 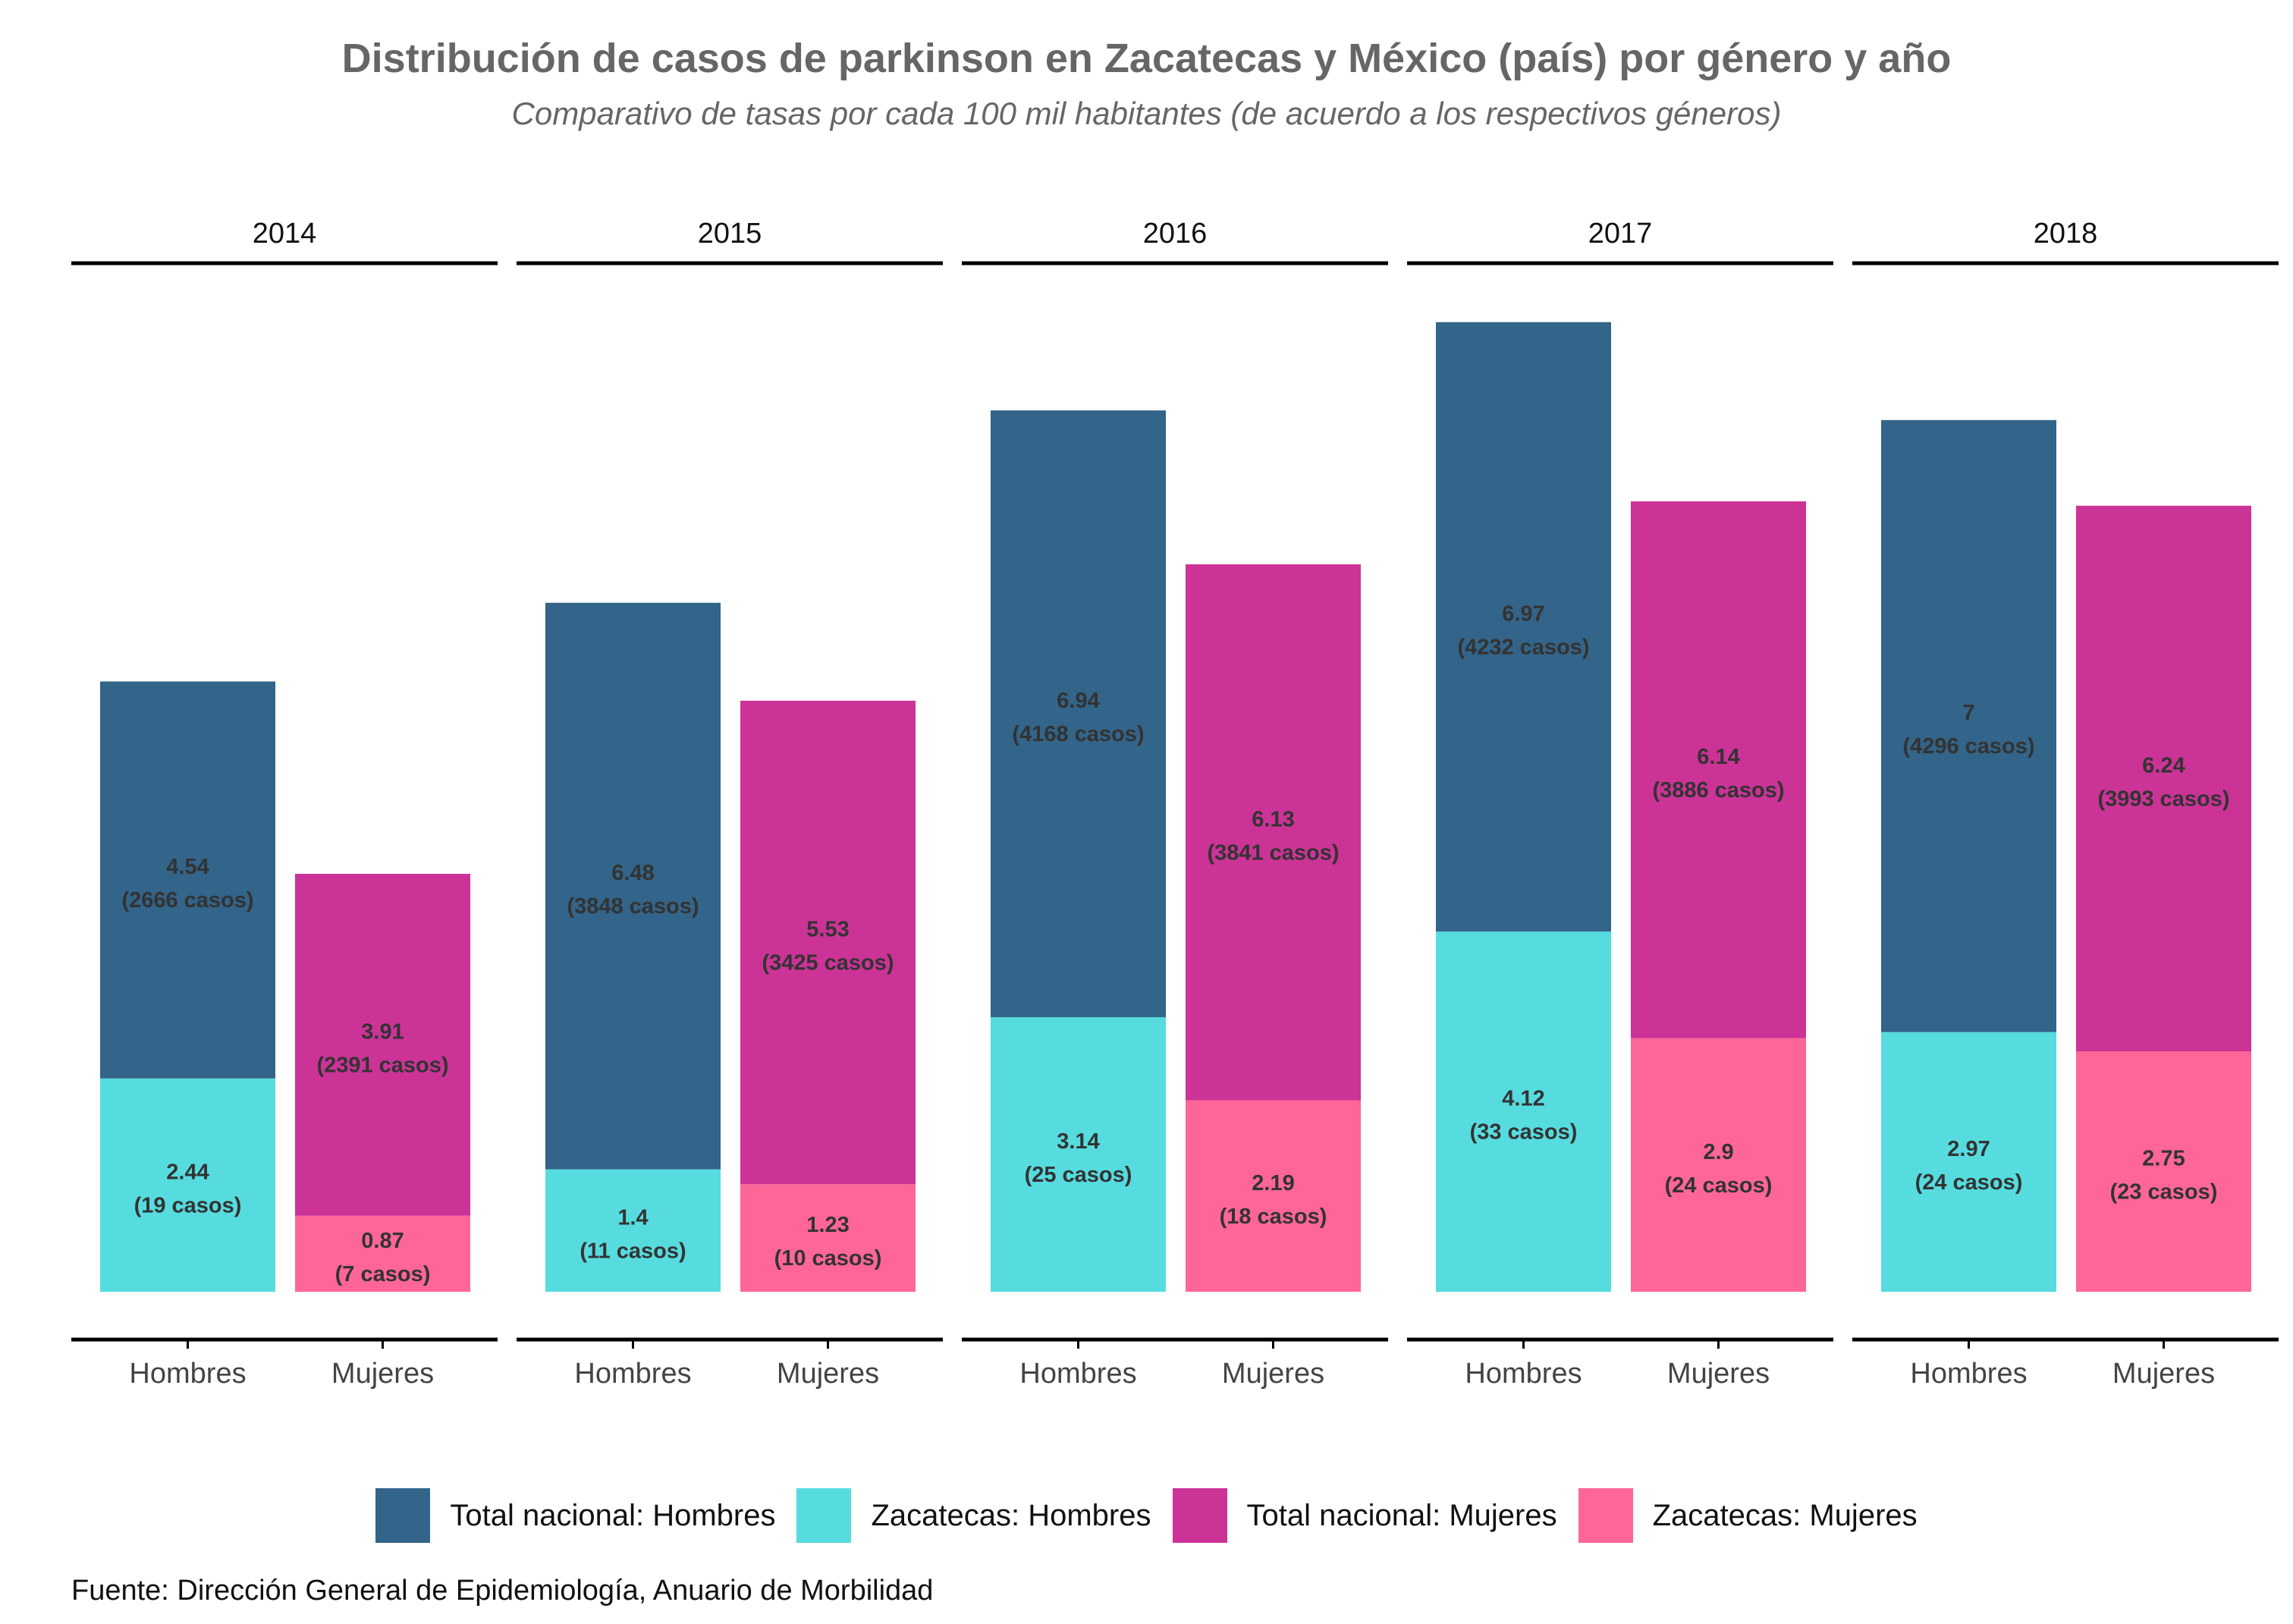 What do you see at coordinates (1523, 647) in the screenshot?
I see `data-label-cases: (4232 casos)` at bounding box center [1523, 647].